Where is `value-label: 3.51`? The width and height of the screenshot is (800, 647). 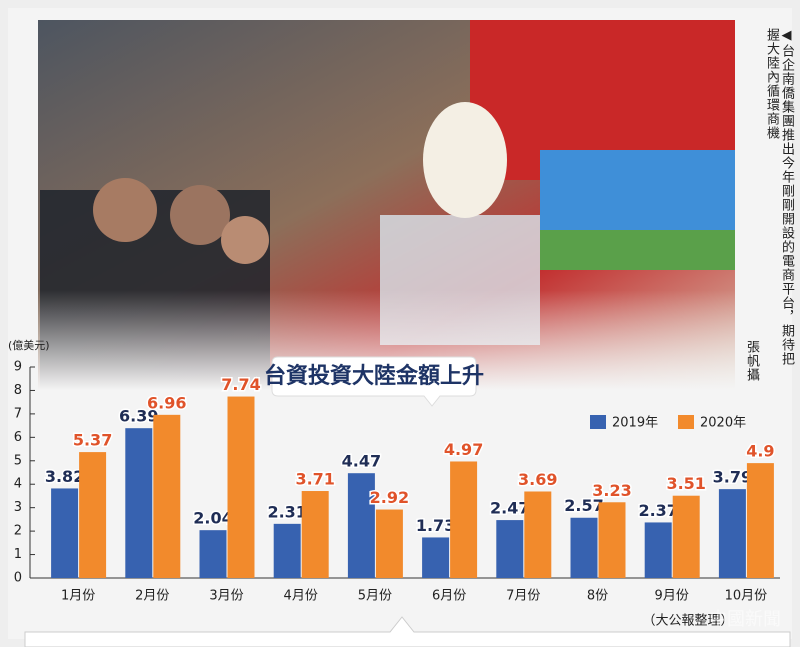 value-label: 3.51 is located at coordinates (685, 483).